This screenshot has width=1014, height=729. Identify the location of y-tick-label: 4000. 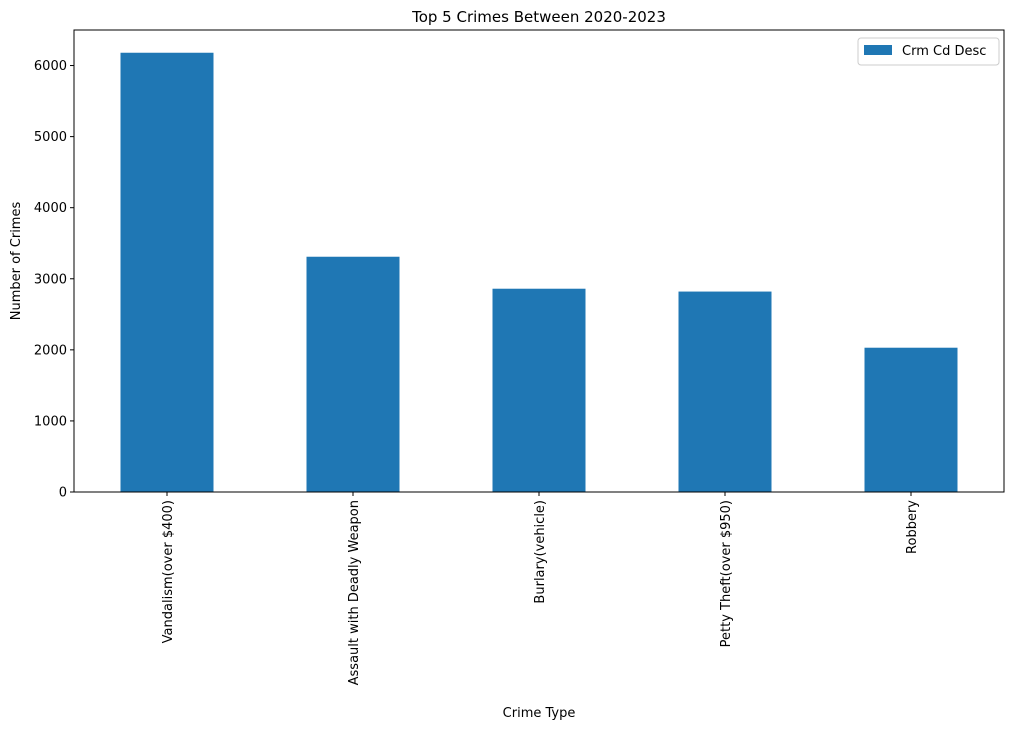
(50, 208).